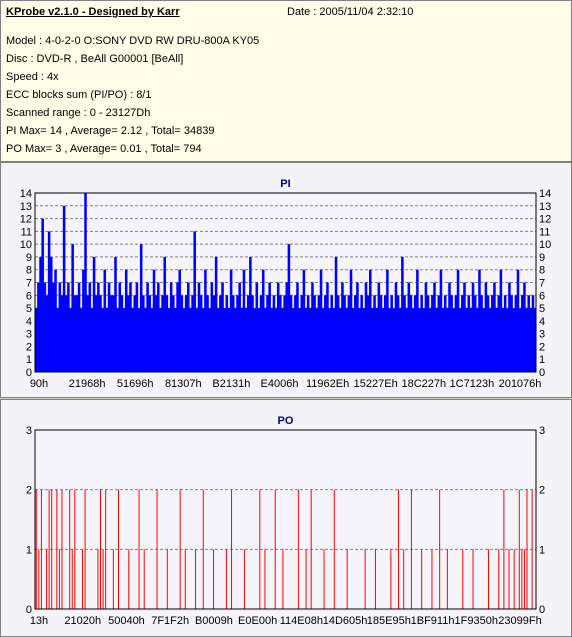 The width and height of the screenshot is (572, 637). What do you see at coordinates (93, 12) in the screenshot?
I see `app-title: KProbe v2.1.0 - Designed by Karr` at bounding box center [93, 12].